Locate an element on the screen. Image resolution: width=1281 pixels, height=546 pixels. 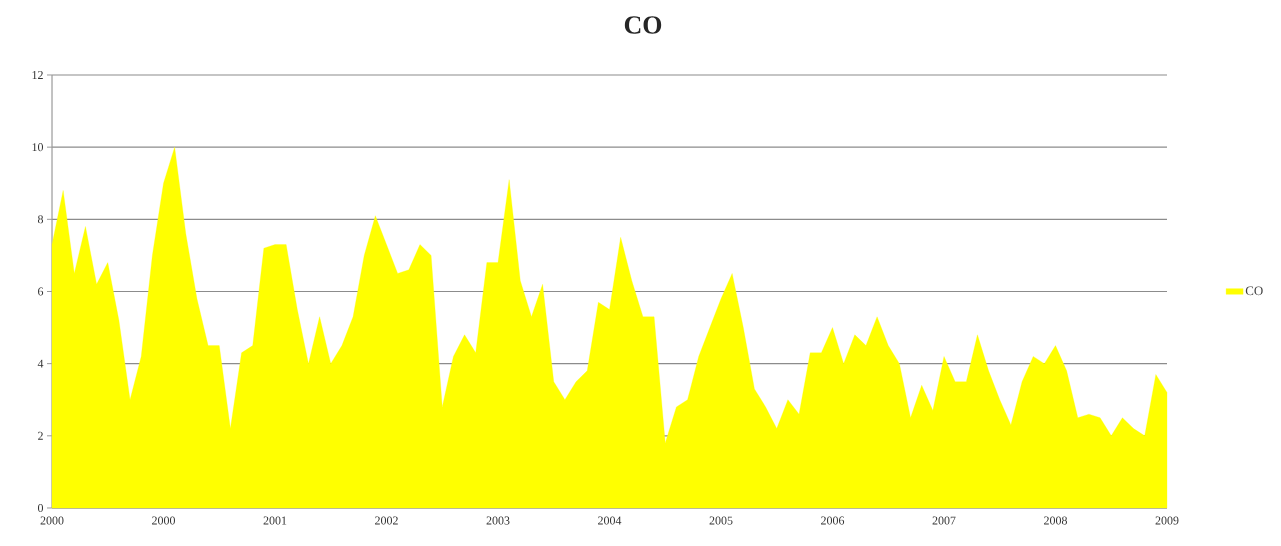
y-tick-label: 2 is located at coordinates (40, 435).